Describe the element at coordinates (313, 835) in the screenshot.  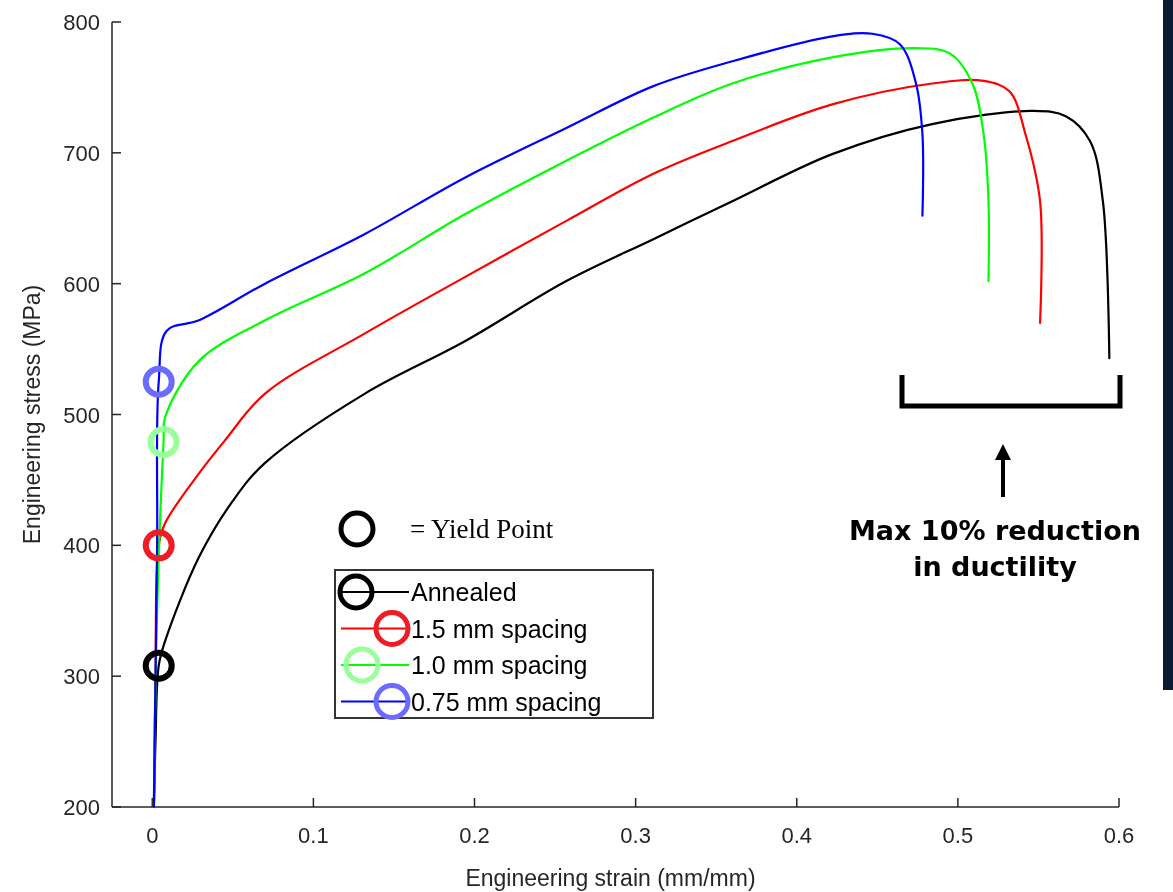
I see `x-tick-label: 0.1` at that location.